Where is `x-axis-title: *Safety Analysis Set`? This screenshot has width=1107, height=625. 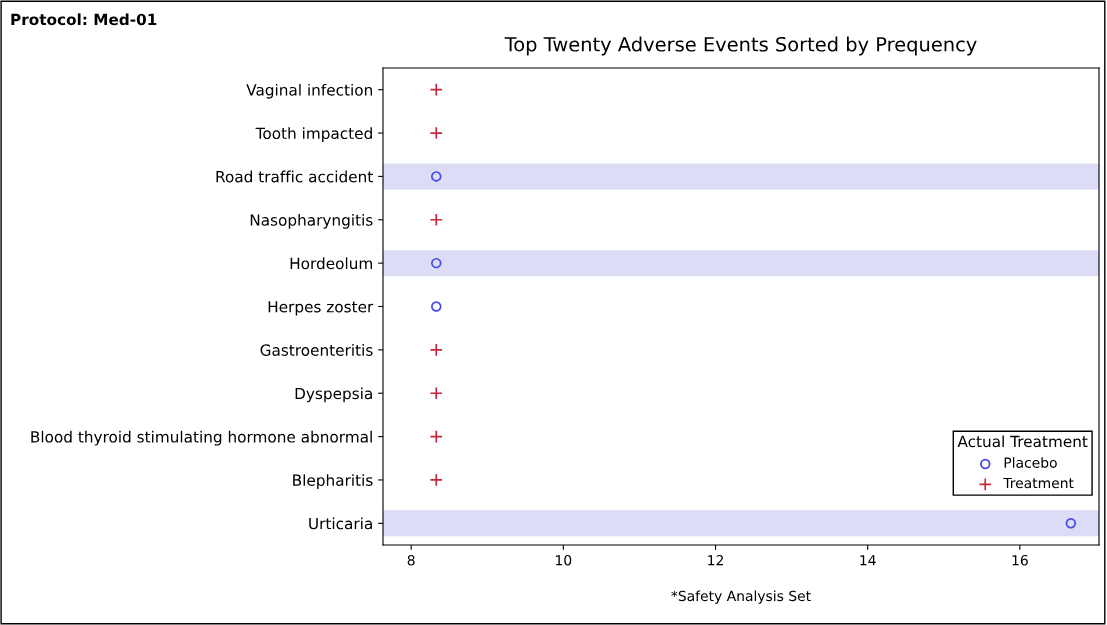 x-axis-title: *Safety Analysis Set is located at coordinates (741, 597).